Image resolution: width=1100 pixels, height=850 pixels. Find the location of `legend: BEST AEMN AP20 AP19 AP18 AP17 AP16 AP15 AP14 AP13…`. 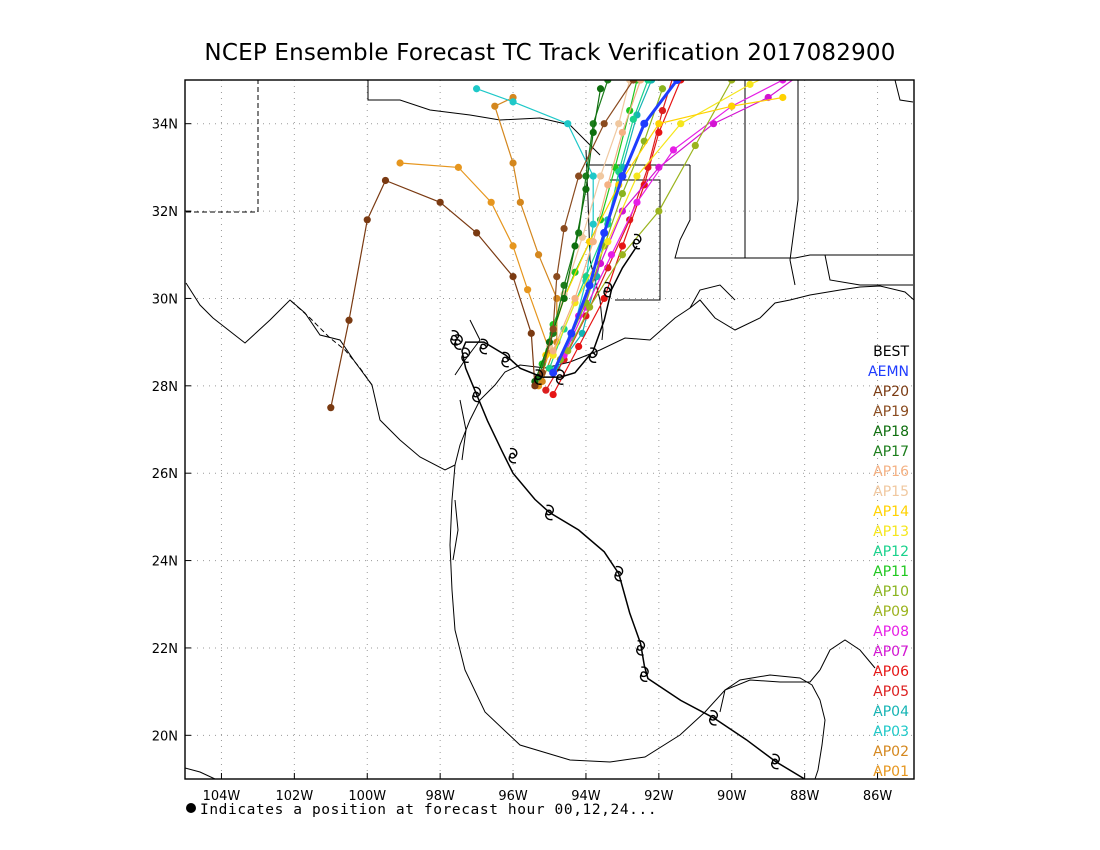

legend: BEST AEMN AP20 AP19 AP18 AP17 AP16 AP15 AP14 AP13… is located at coordinates (888, 562).